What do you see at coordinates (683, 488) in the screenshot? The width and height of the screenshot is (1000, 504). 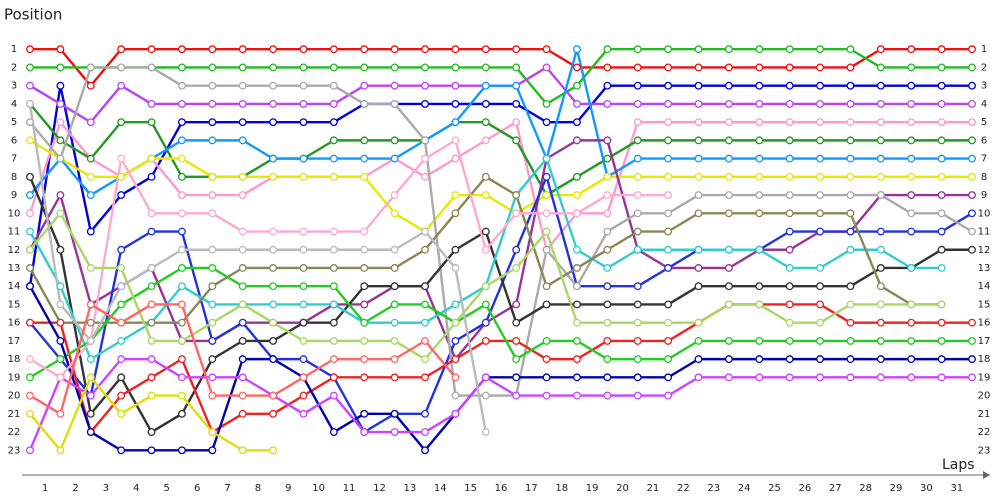 I see `x-tick-label: 22` at bounding box center [683, 488].